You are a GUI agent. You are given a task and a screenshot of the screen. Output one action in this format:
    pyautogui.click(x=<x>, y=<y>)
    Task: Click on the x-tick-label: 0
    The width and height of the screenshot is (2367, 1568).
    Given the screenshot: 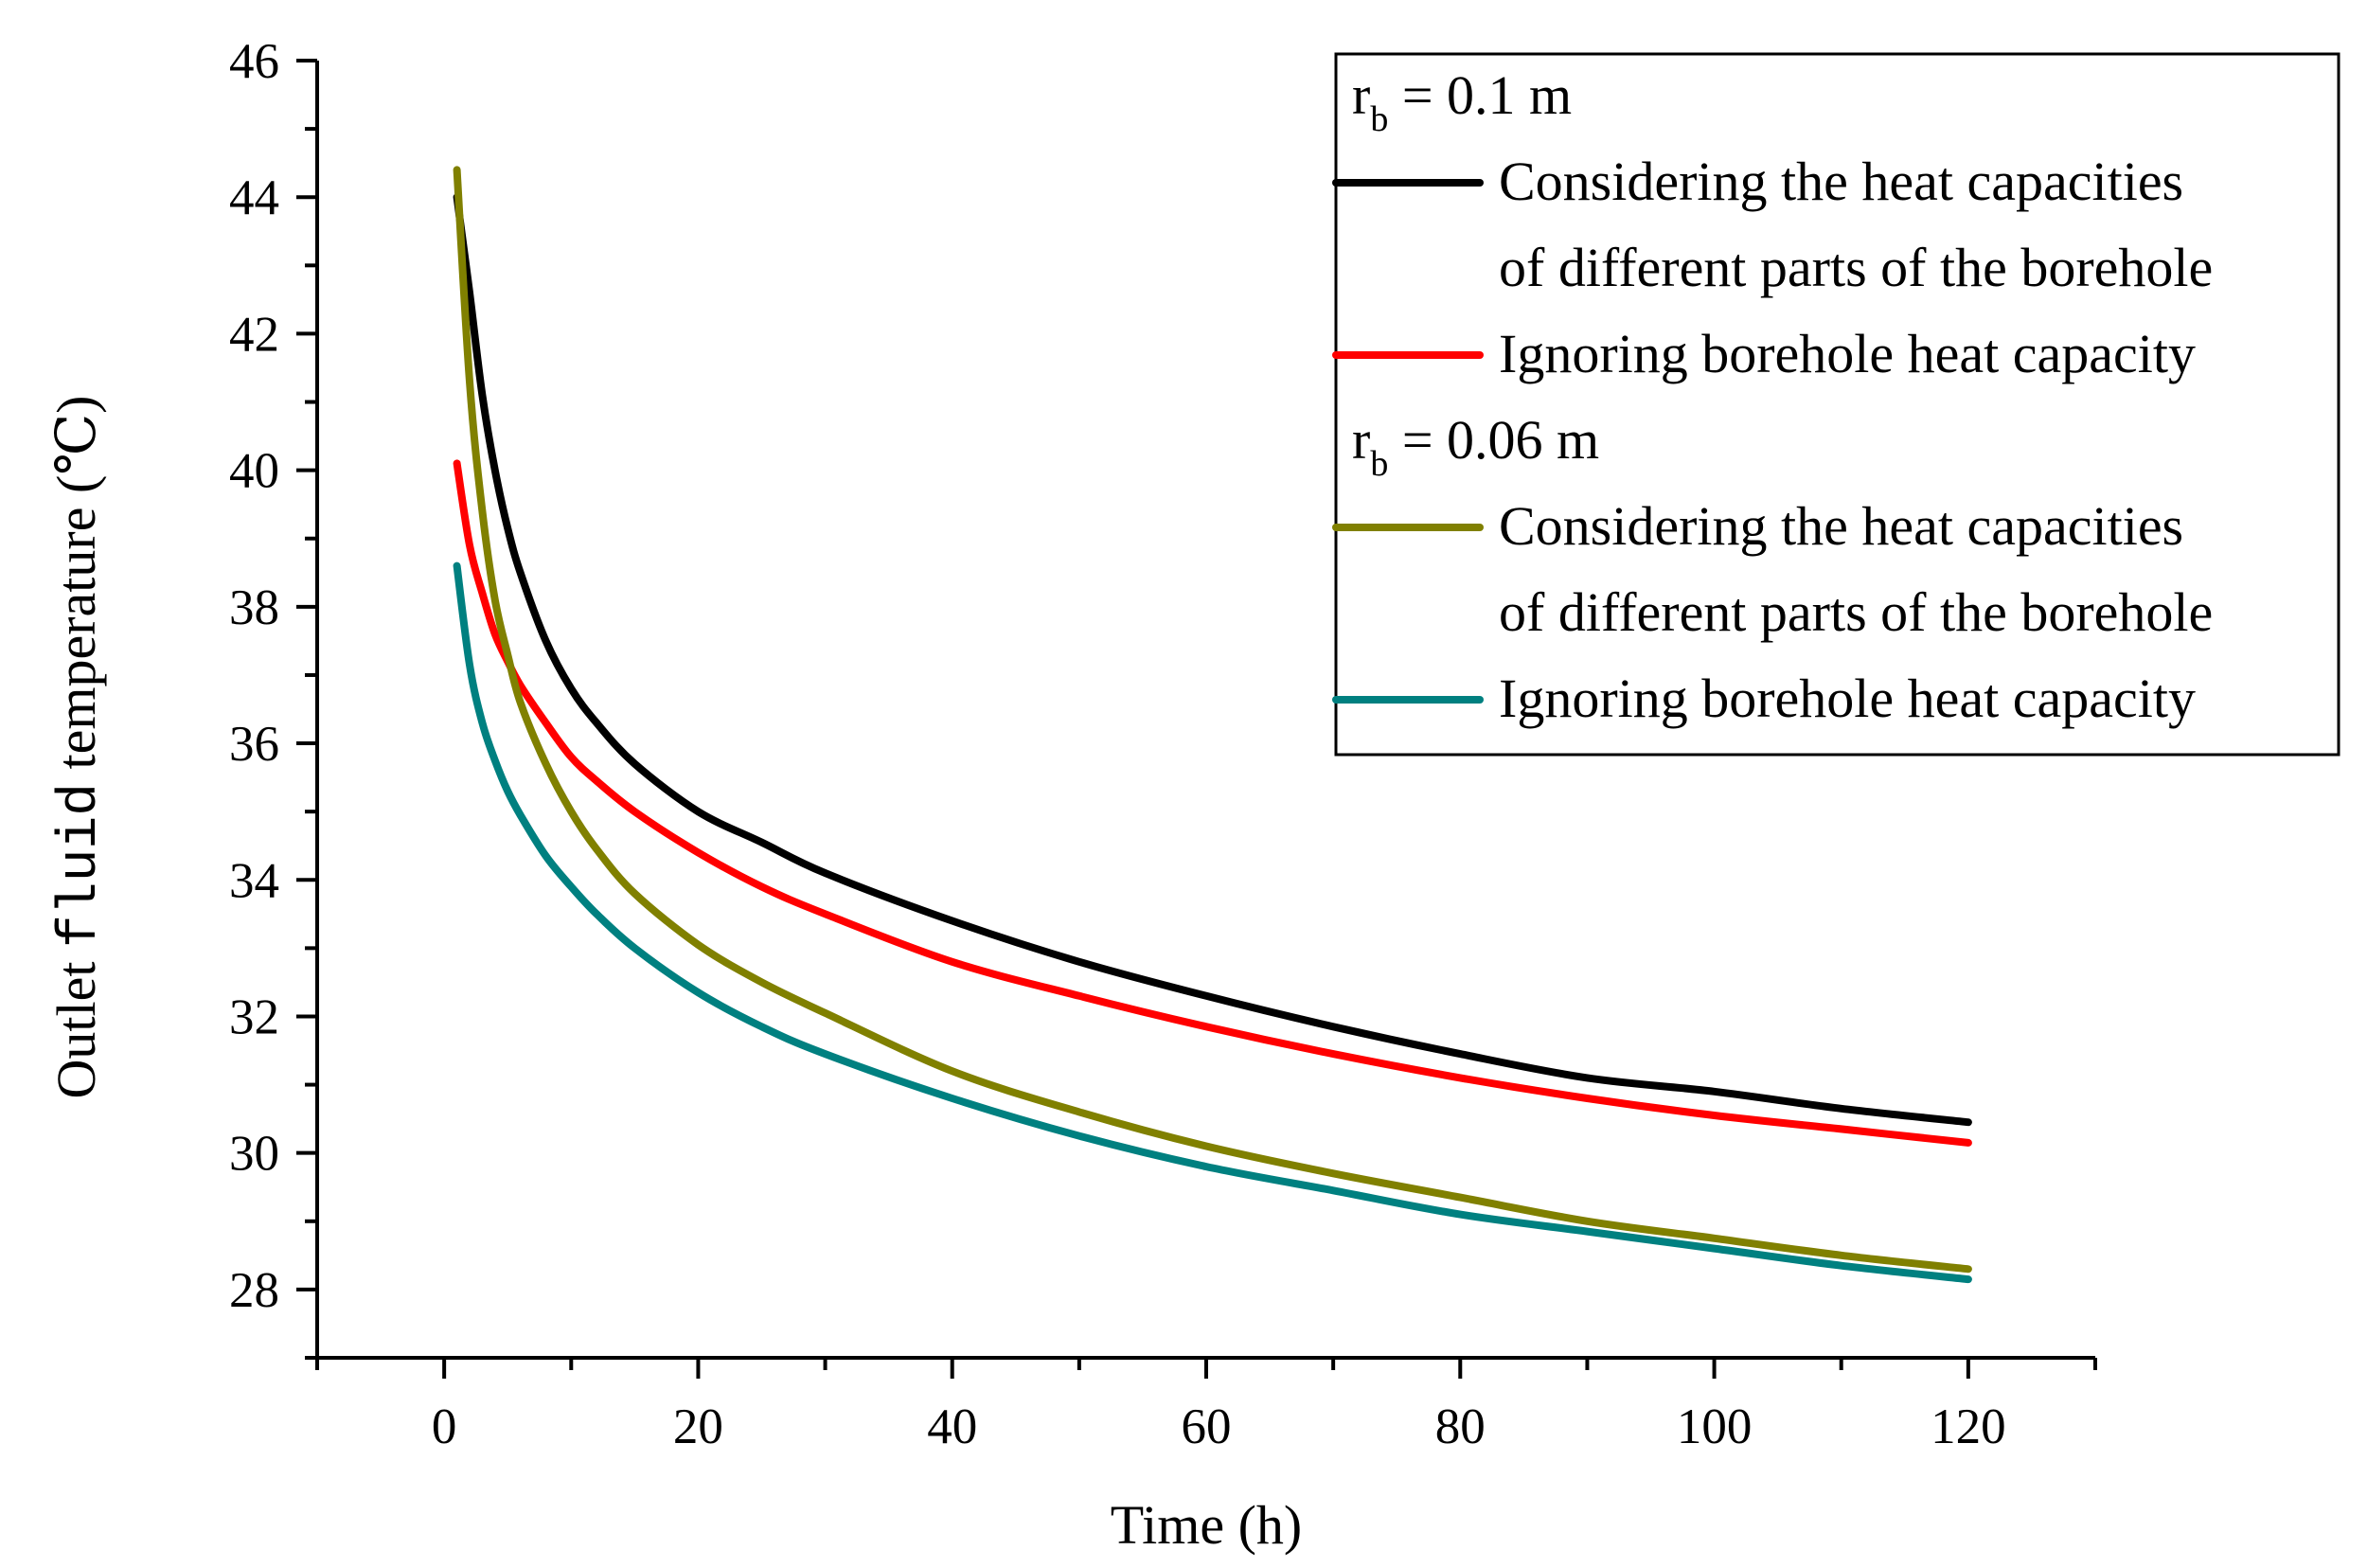 What is the action you would take?
    pyautogui.click(x=444, y=1426)
    